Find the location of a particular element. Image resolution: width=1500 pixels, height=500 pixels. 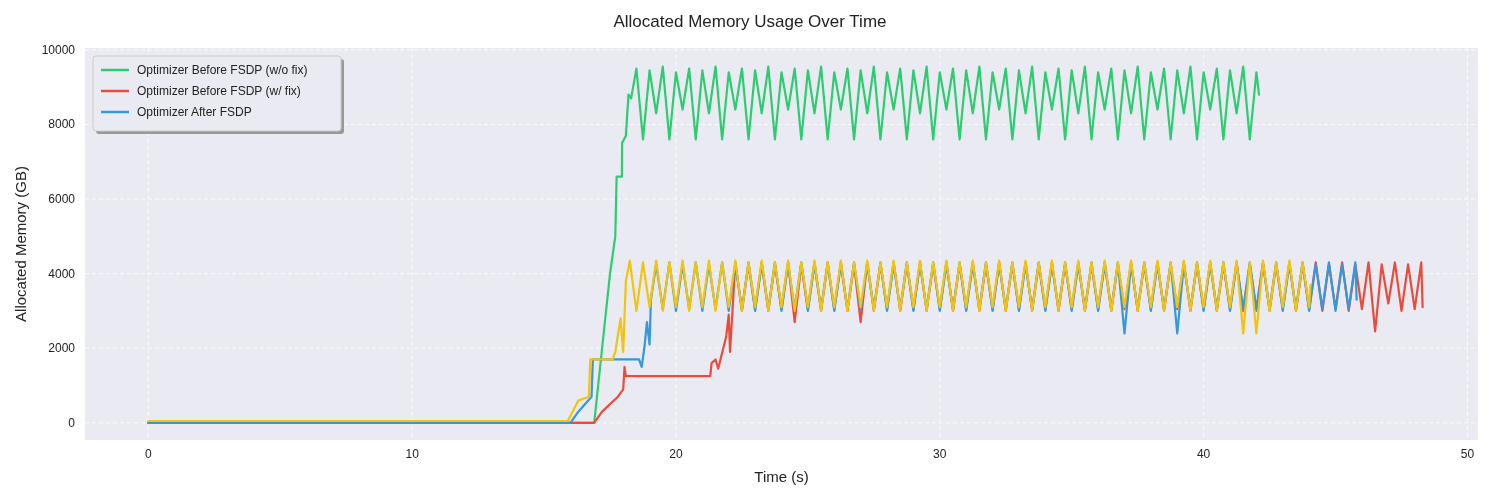

legend-label: Optimizer Before FSDP (w/o fix) is located at coordinates (222, 70).